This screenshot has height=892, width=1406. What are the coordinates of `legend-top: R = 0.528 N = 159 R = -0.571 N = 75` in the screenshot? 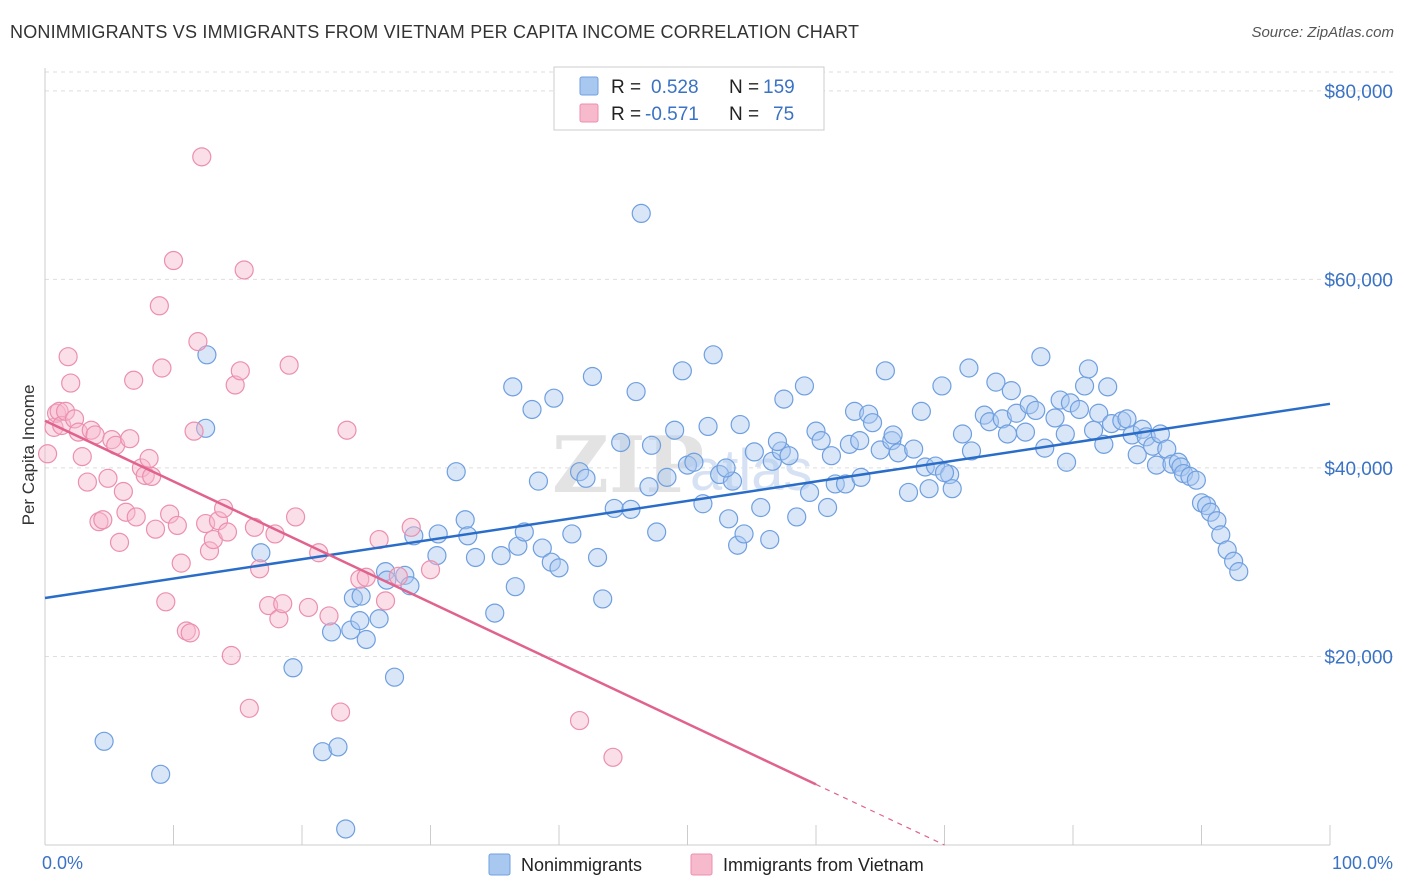 It's located at (689, 98).